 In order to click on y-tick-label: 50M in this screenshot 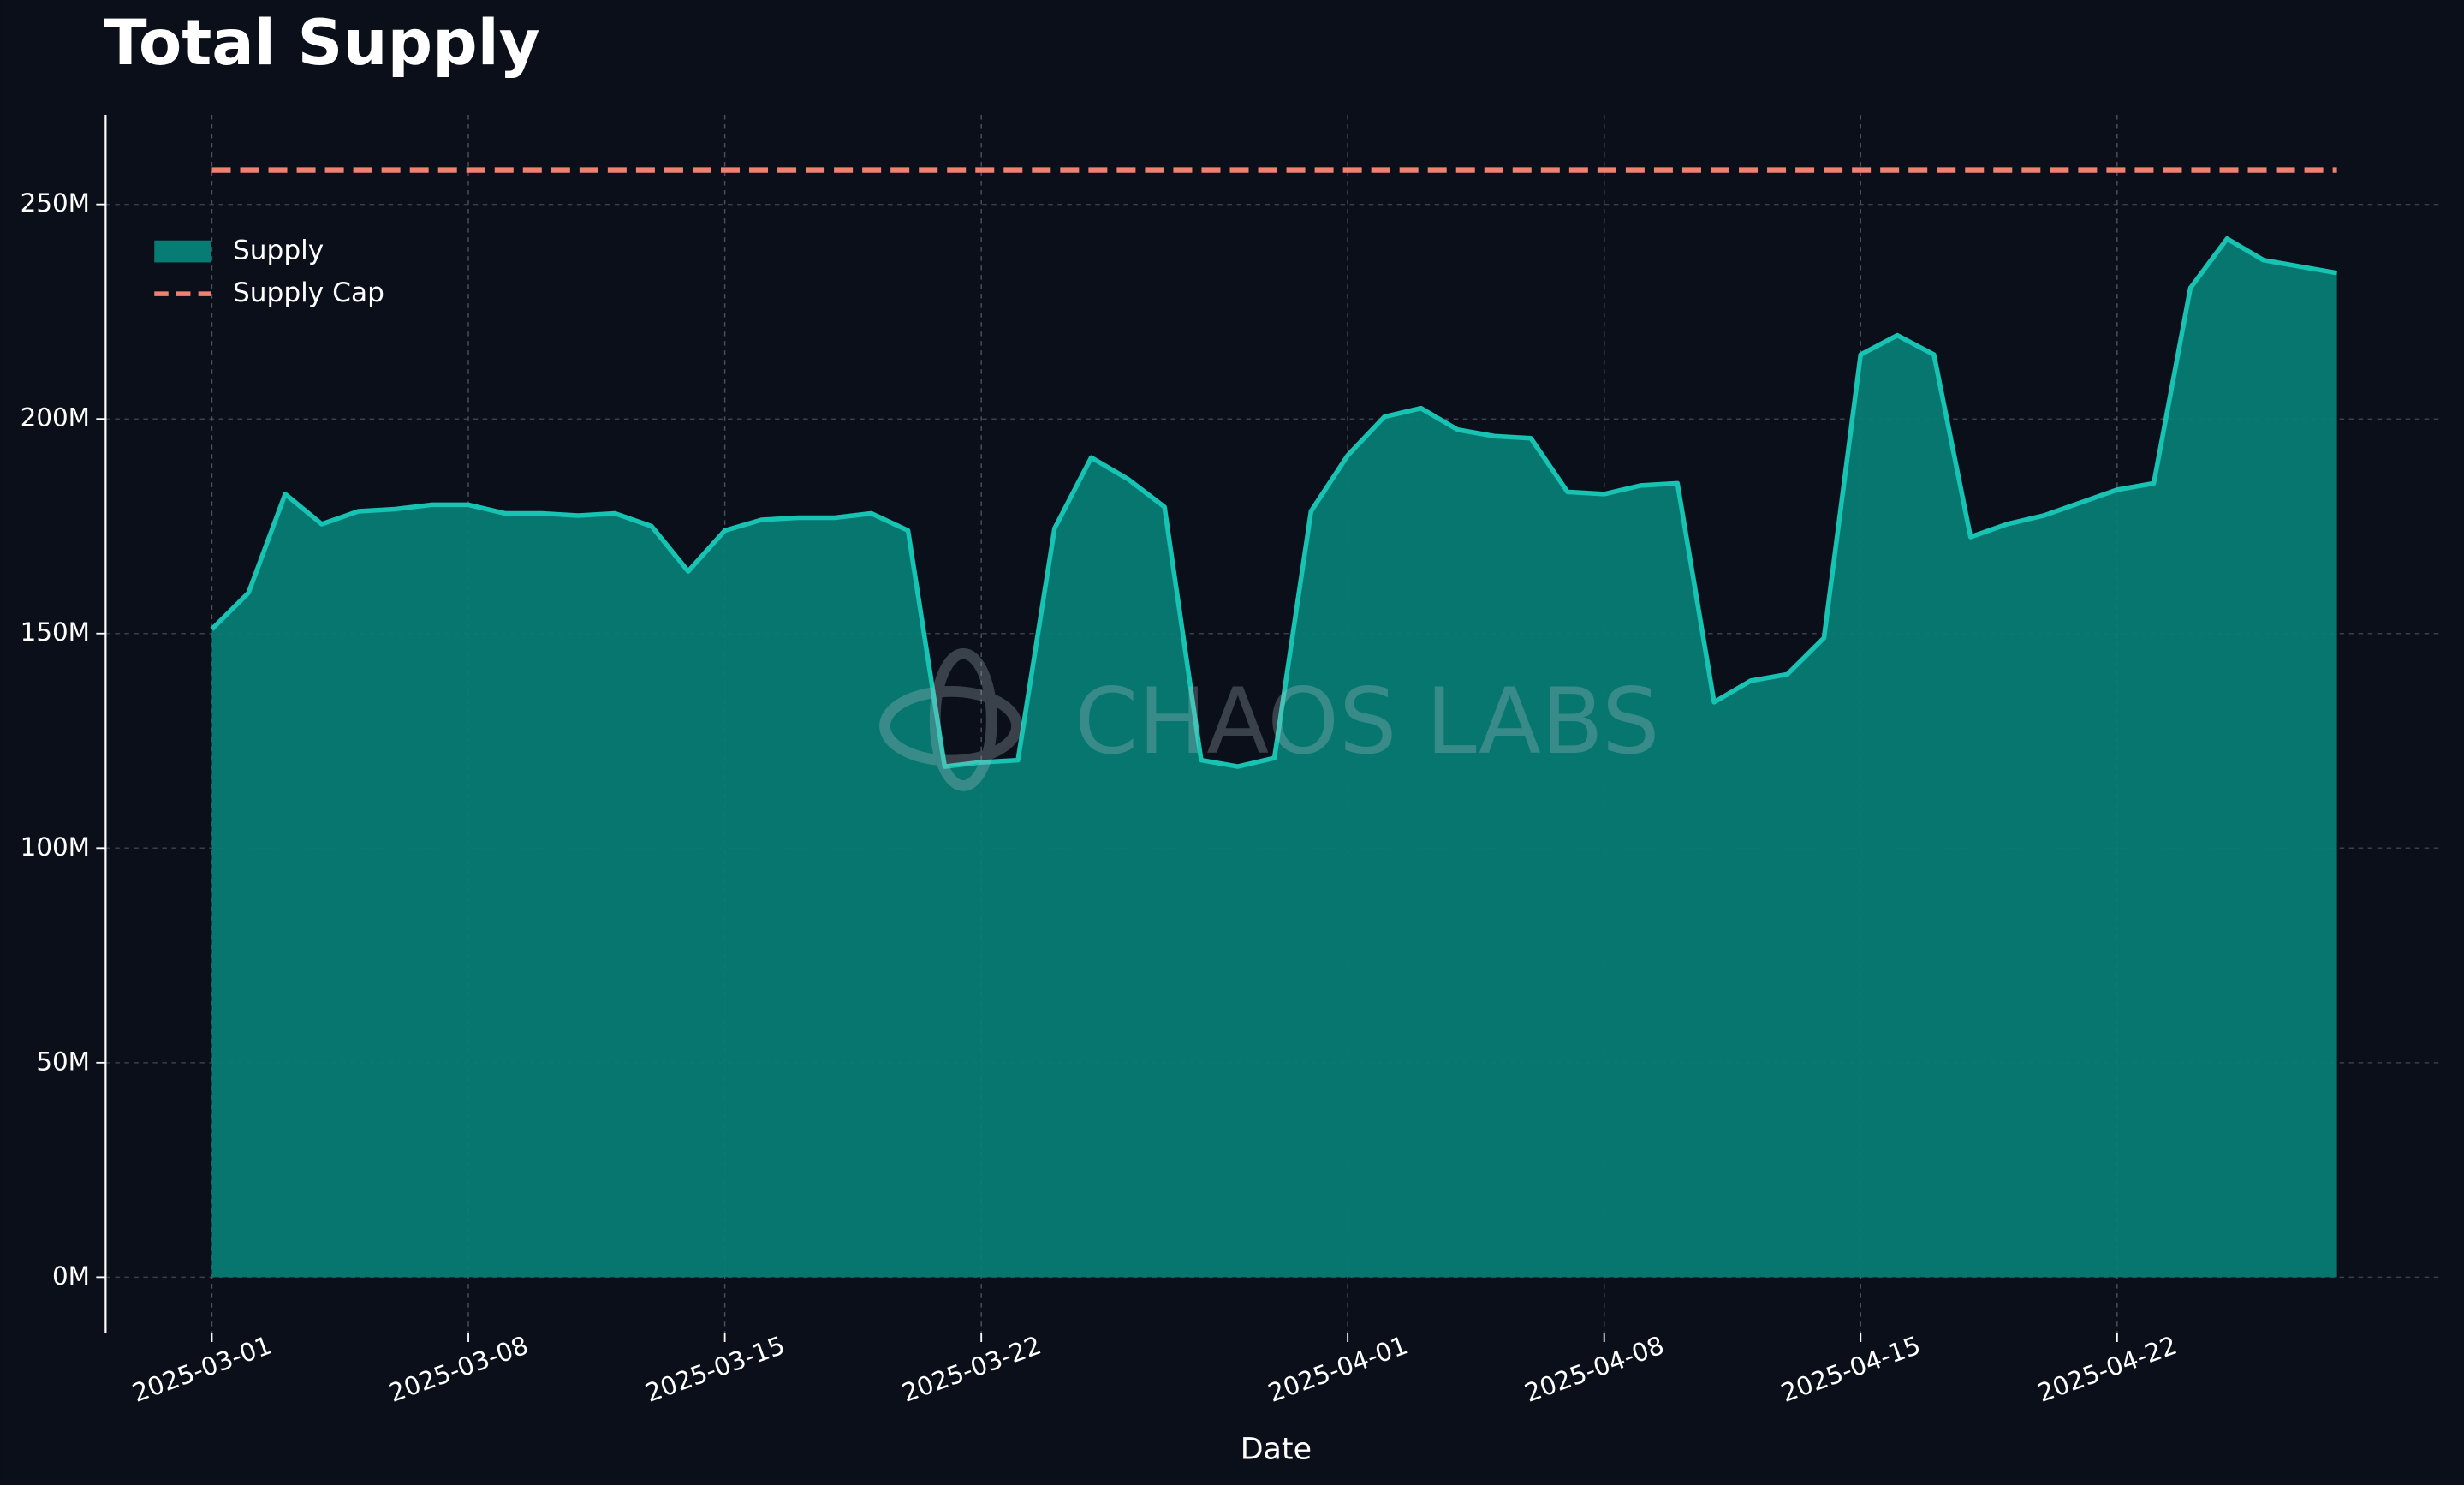, I will do `click(63, 1061)`.